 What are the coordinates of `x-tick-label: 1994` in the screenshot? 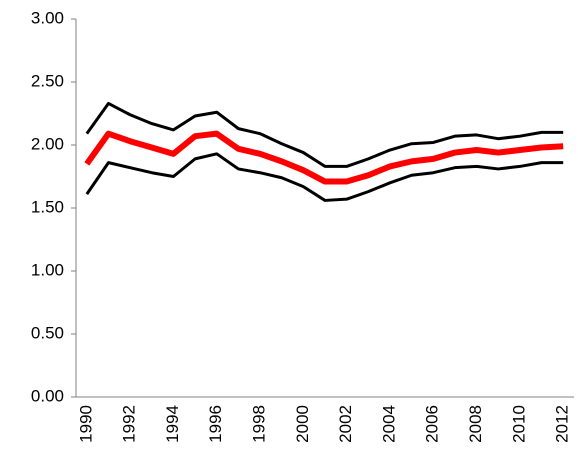 It's located at (172, 424).